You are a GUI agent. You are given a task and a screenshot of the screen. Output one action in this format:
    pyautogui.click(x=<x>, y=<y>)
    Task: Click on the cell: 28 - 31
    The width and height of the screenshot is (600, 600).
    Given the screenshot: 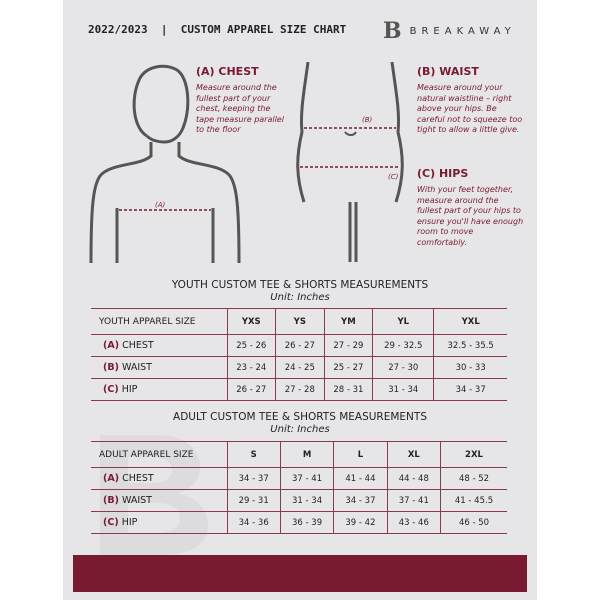 What is the action you would take?
    pyautogui.click(x=348, y=389)
    